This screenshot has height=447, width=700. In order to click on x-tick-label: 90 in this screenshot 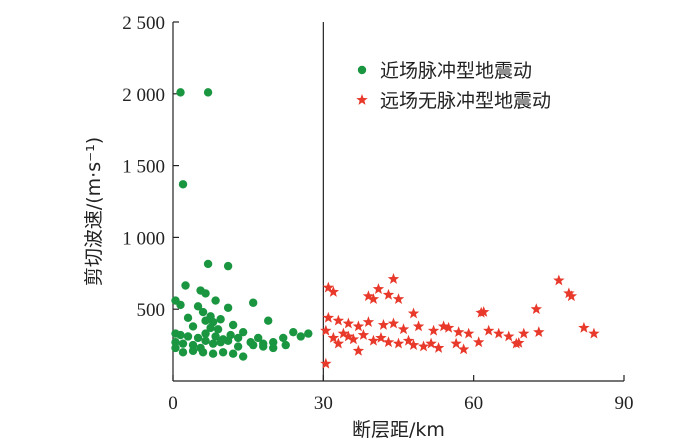, I will do `click(624, 403)`.